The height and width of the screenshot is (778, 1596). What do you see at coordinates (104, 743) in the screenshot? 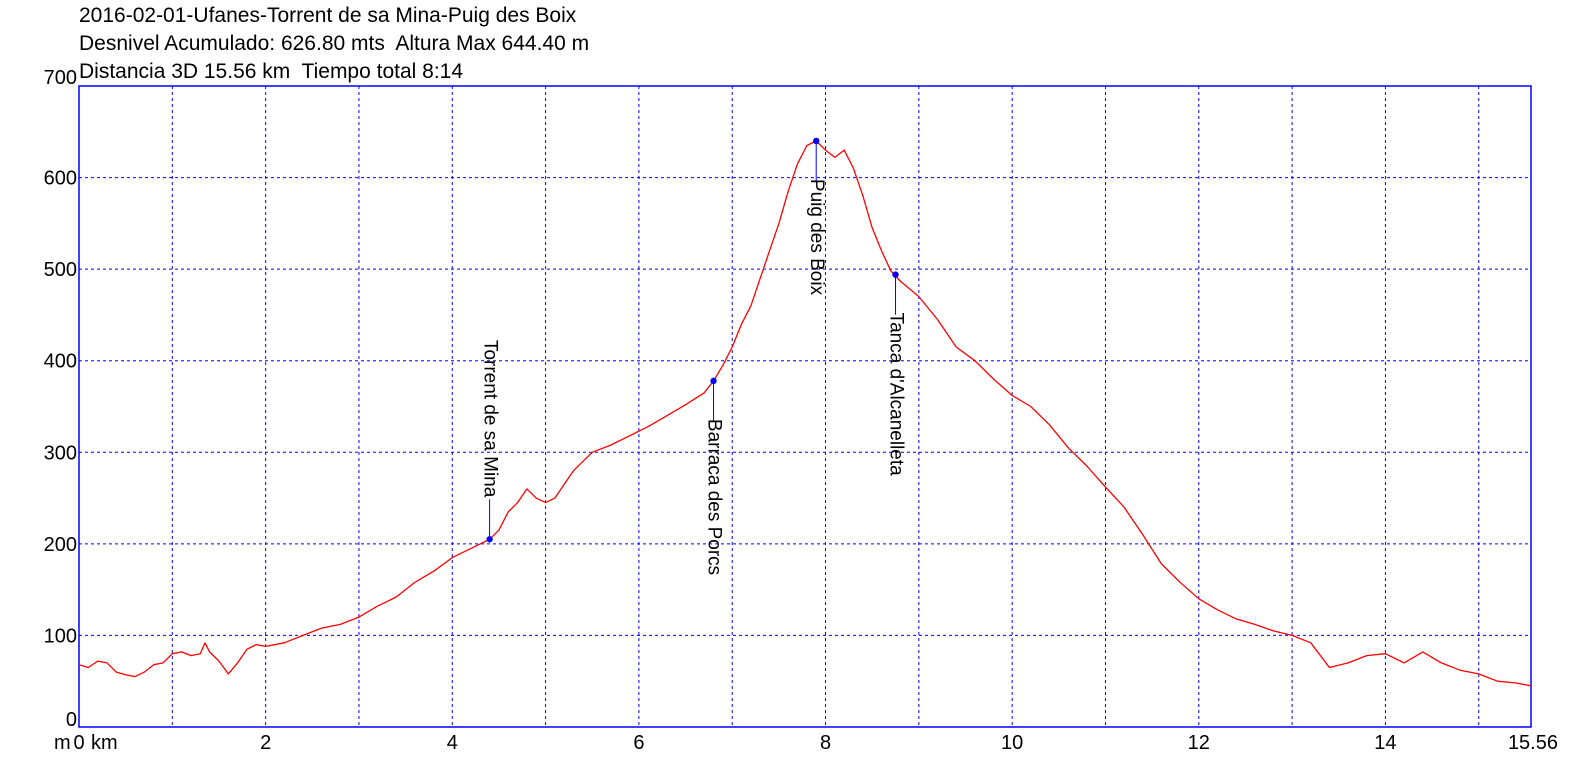
I see `x-axis-unit: km` at bounding box center [104, 743].